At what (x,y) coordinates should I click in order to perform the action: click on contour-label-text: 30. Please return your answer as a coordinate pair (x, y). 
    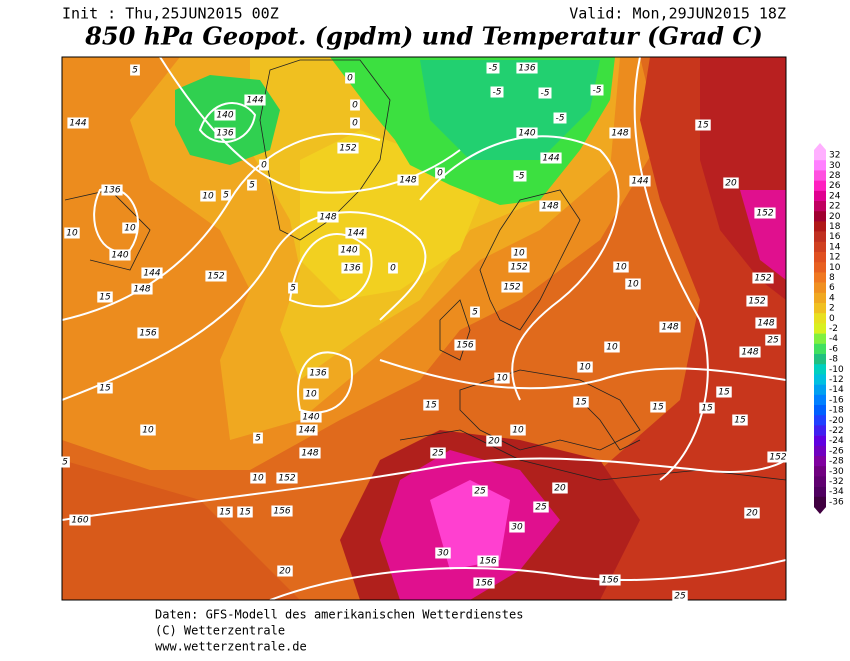
    Looking at the image, I should click on (517, 528).